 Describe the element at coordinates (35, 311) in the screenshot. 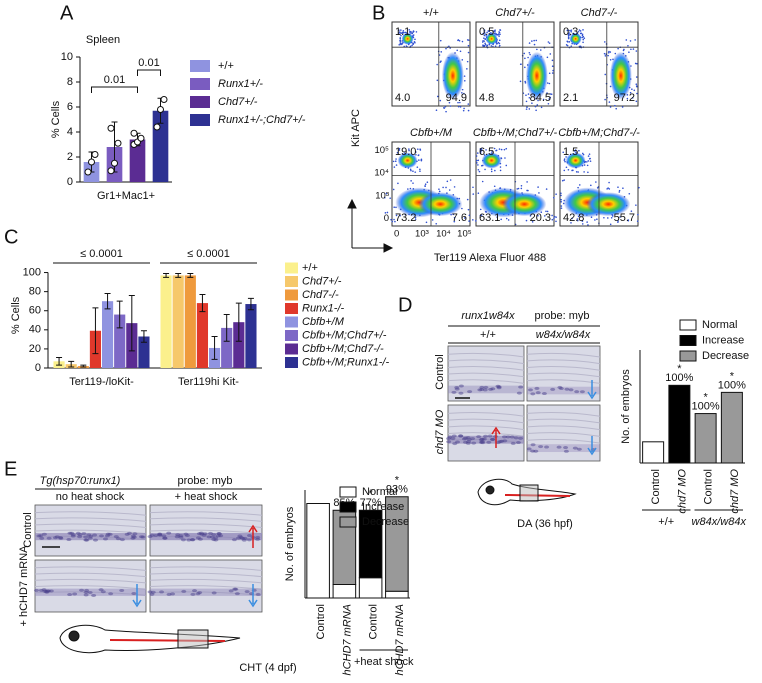

I see `y-tick-label: 60` at that location.